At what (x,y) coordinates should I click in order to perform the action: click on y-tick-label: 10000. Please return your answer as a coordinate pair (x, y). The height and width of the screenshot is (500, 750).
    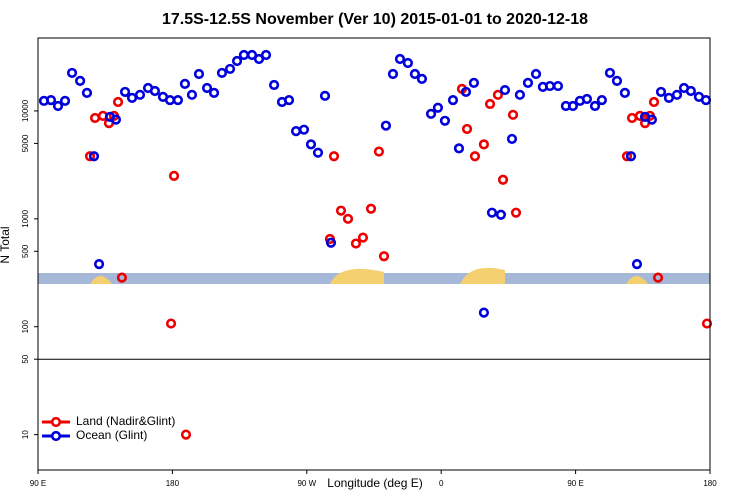
    Looking at the image, I should click on (25, 110).